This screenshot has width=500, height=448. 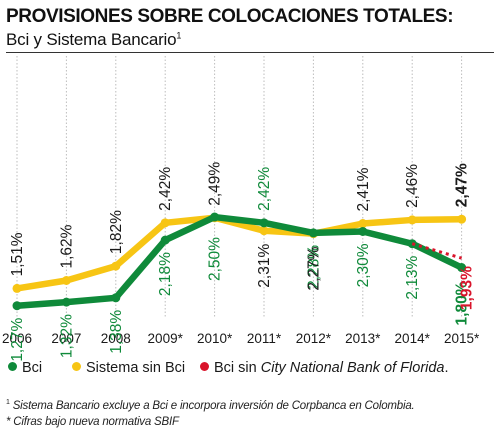 What do you see at coordinates (179, 35) in the screenshot?
I see `subtitle-footnote-marker: 1` at bounding box center [179, 35].